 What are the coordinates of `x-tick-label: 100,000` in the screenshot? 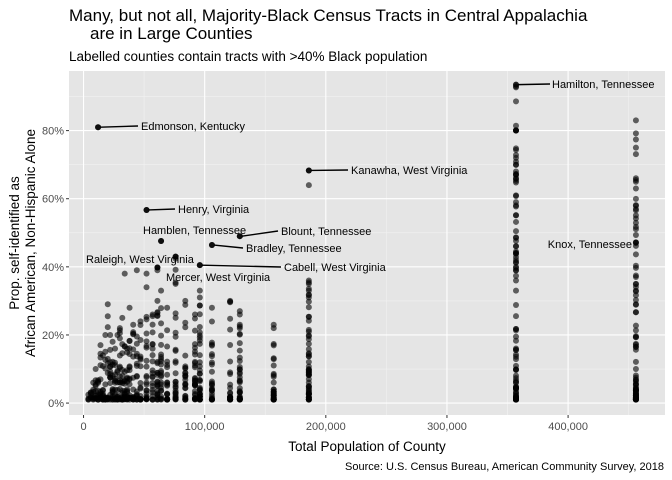 It's located at (205, 427).